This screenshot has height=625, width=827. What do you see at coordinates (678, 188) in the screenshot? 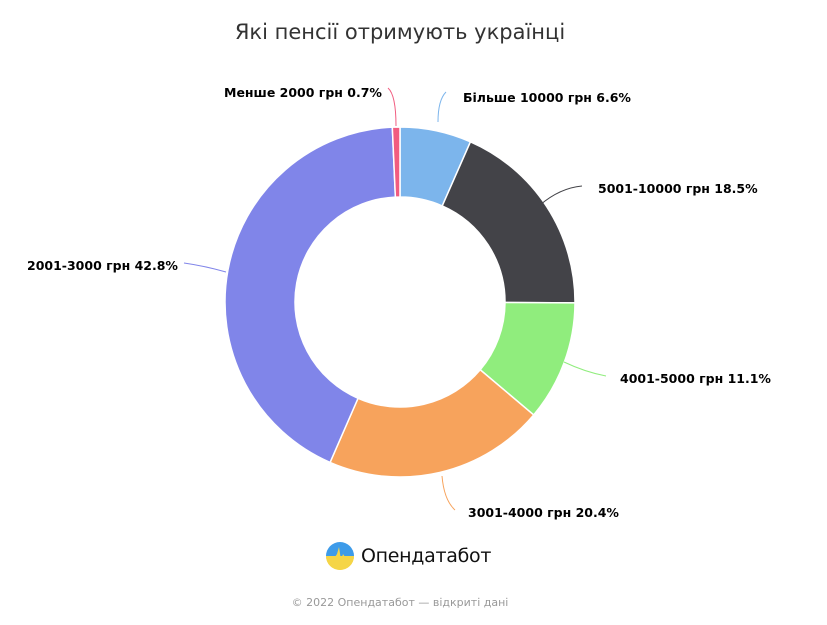
I see `label-5001-10000: 5001-10000 грн 18.5%` at bounding box center [678, 188].